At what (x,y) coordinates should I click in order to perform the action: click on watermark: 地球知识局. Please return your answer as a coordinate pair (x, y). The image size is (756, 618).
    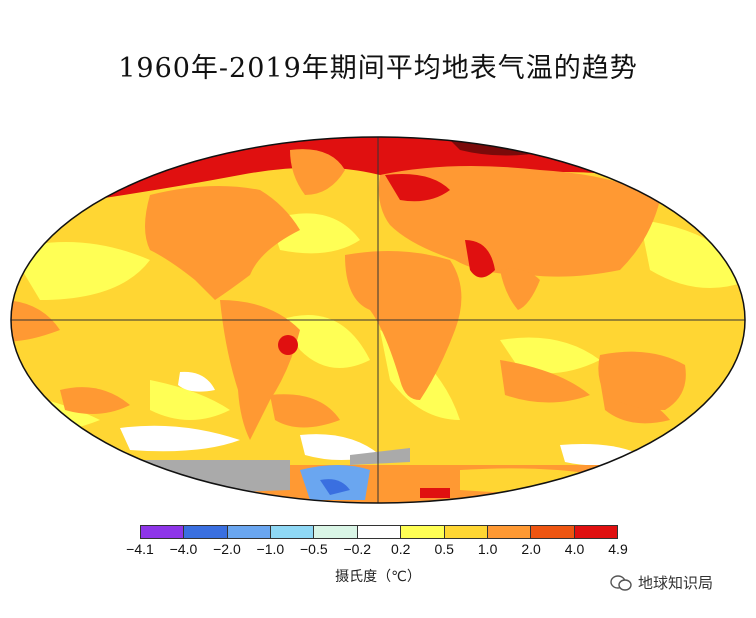
    Looking at the image, I should click on (661, 582).